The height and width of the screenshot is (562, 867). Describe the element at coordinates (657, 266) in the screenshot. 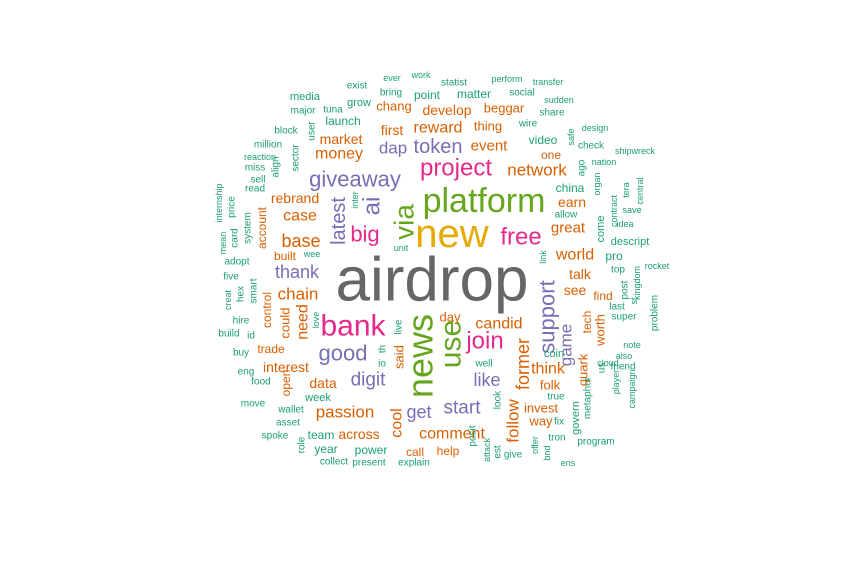

I see `cloud-word: rocket` at that location.